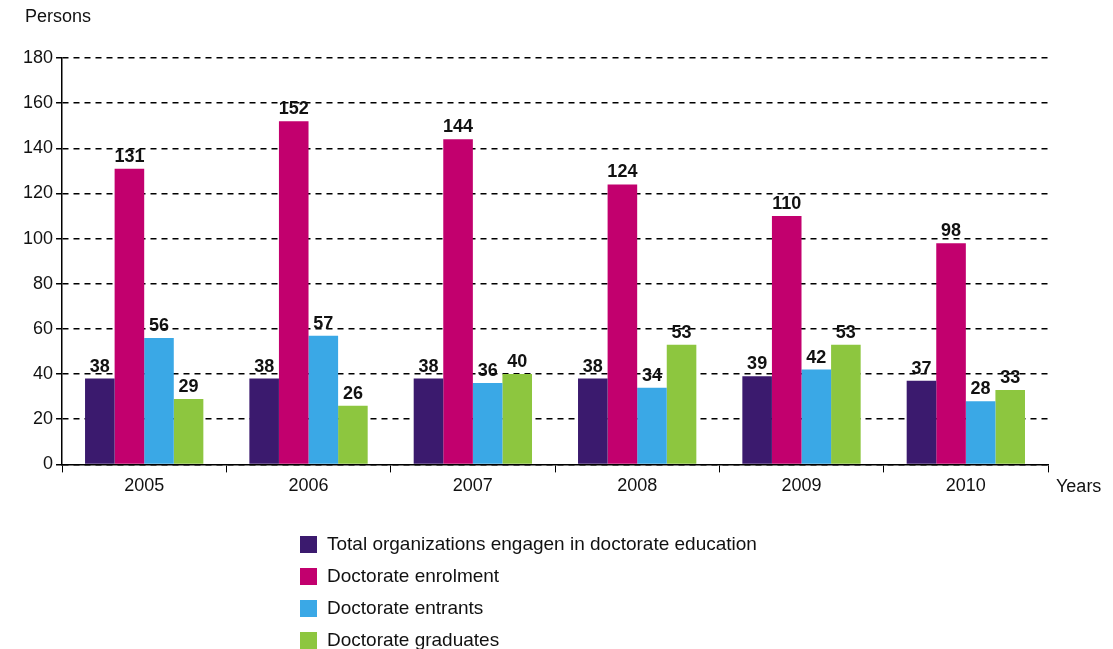  I want to click on data-label: 36, so click(487, 370).